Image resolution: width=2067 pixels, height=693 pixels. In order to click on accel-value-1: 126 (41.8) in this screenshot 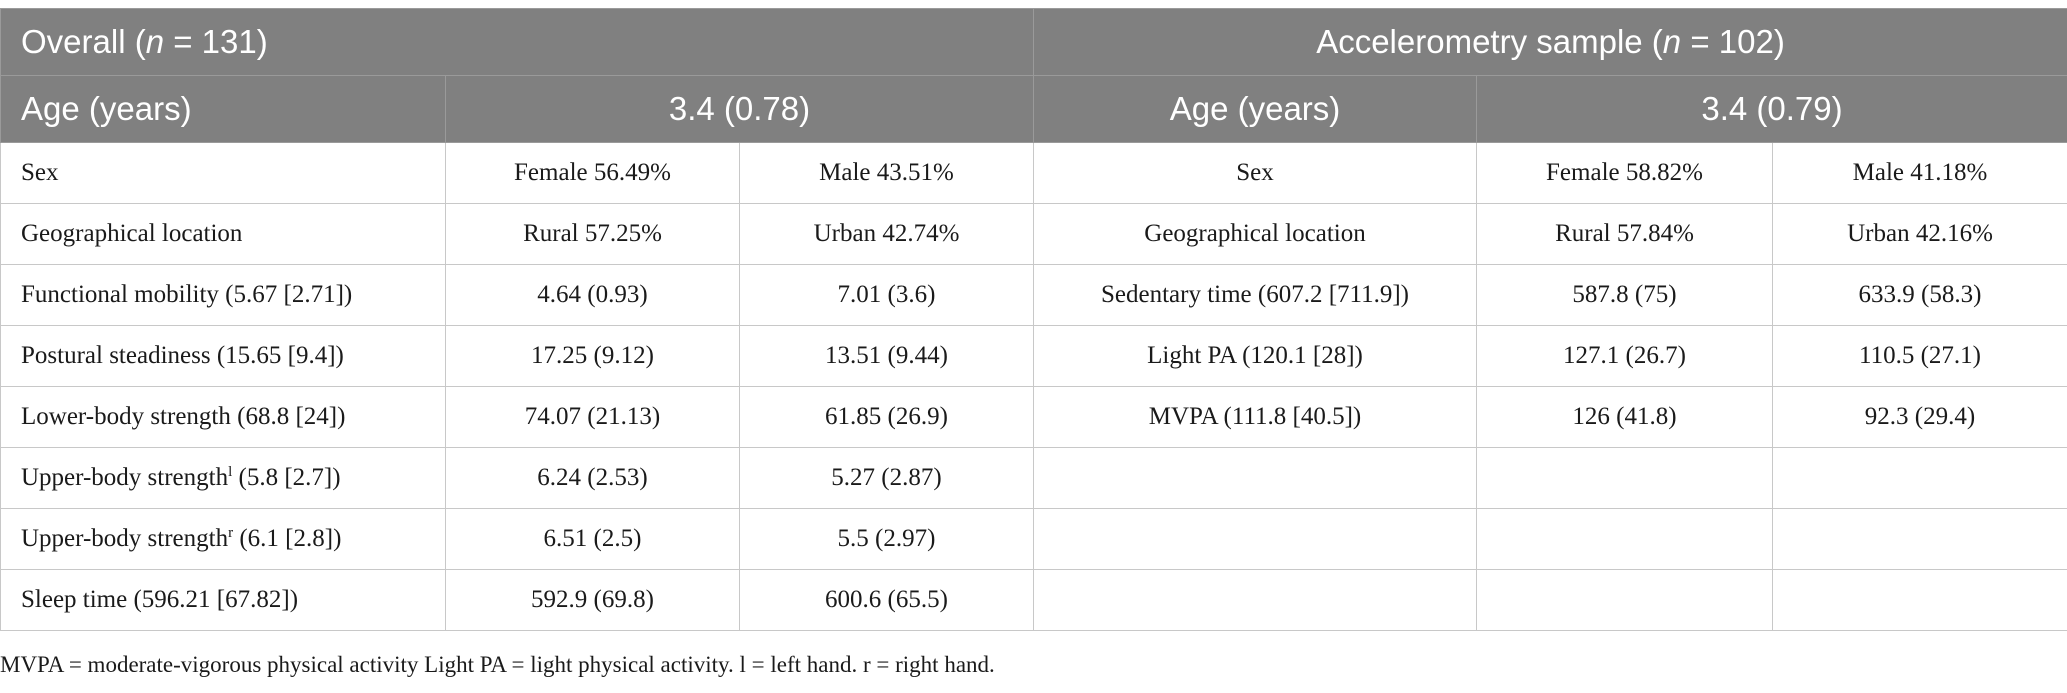, I will do `click(1624, 417)`.